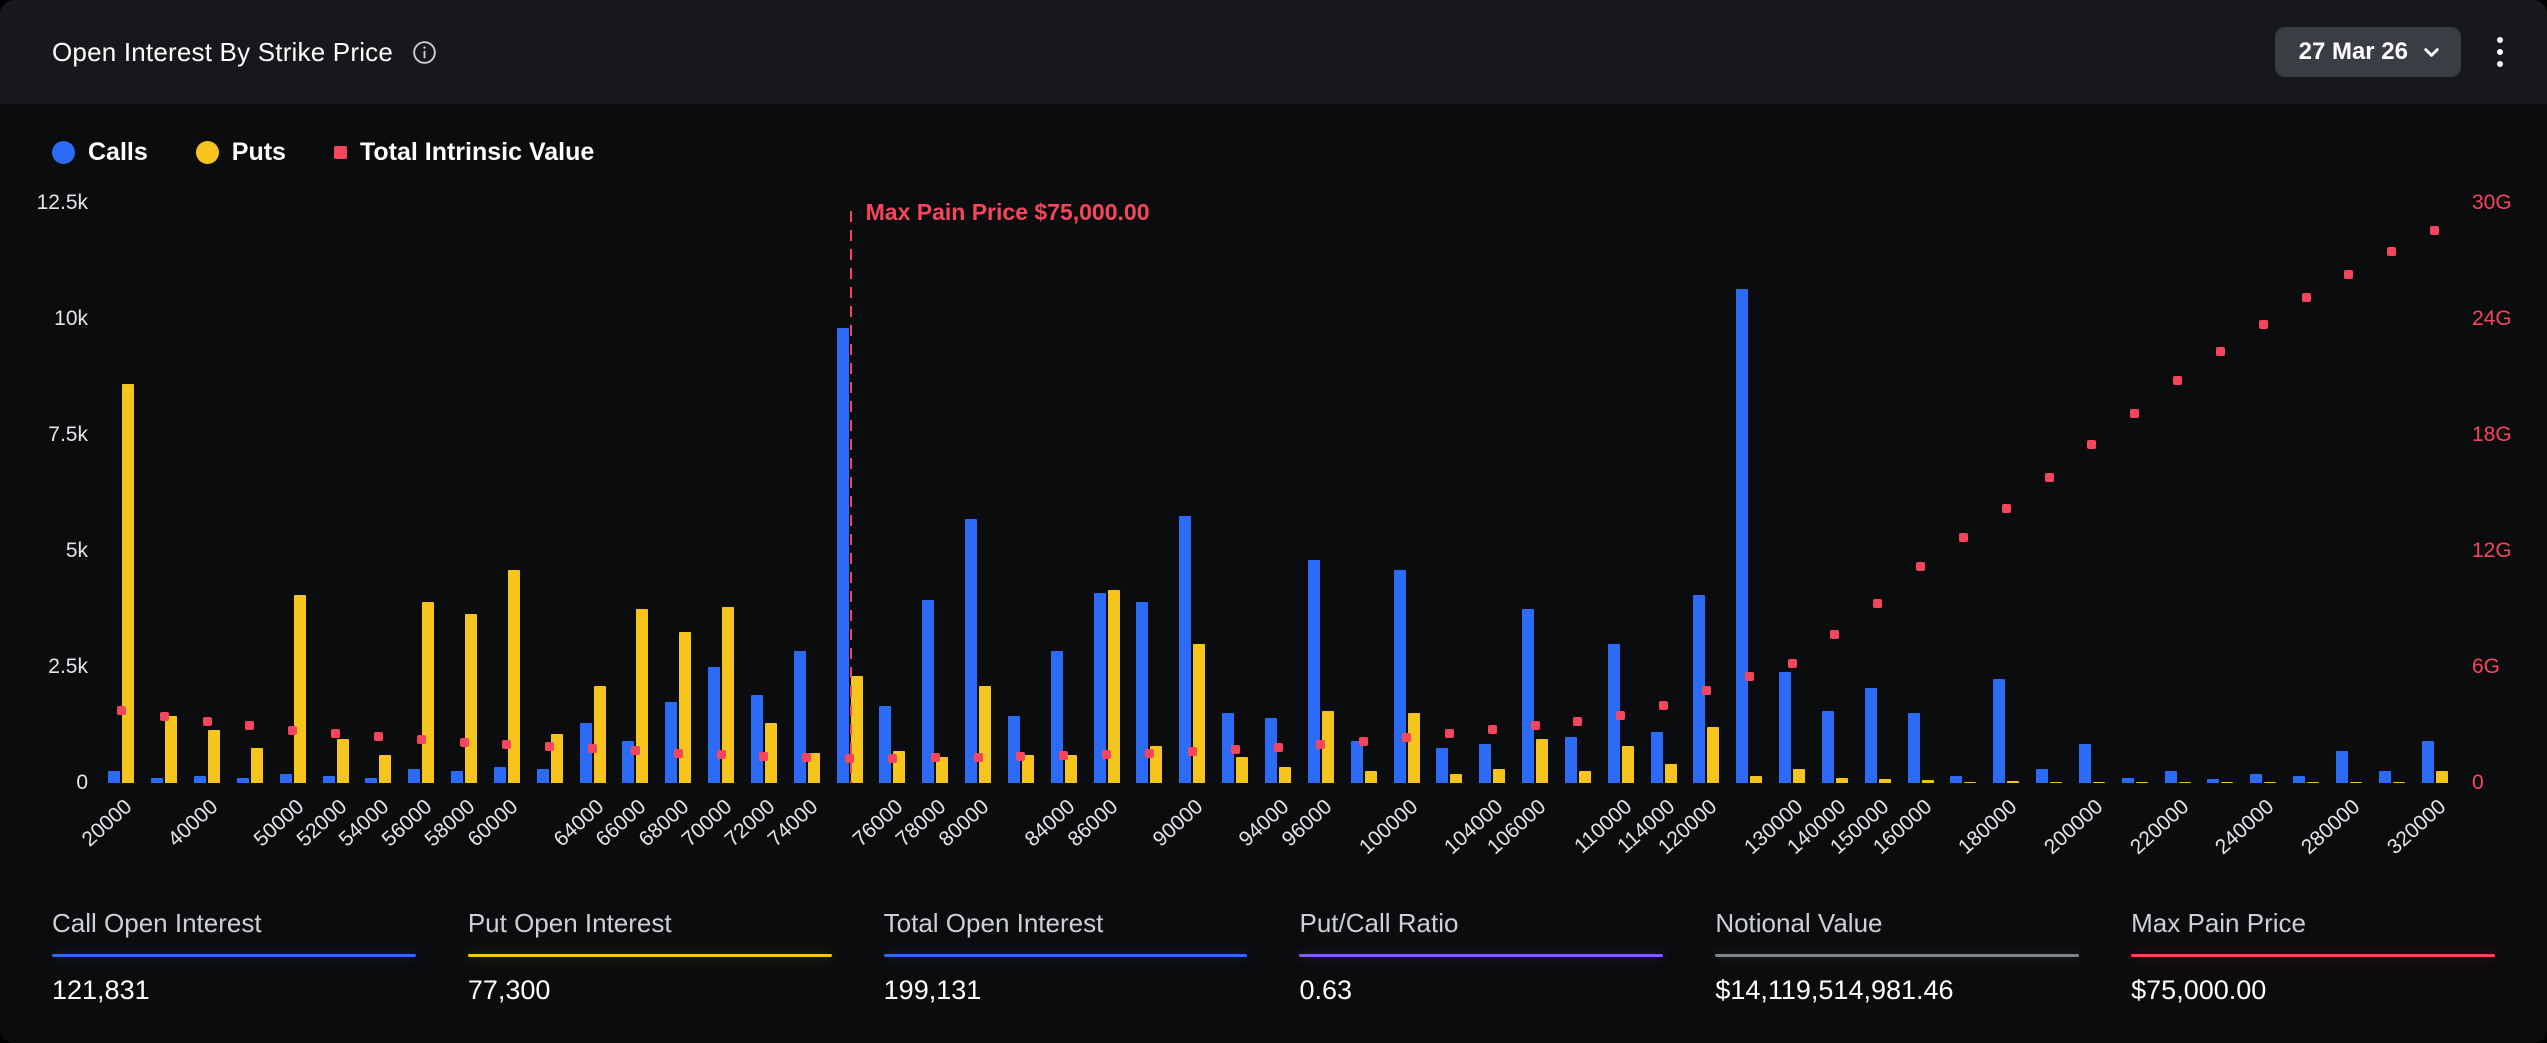  What do you see at coordinates (2313, 957) in the screenshot?
I see `stat-max-pain-price: Max Pain Price $75,000.00` at bounding box center [2313, 957].